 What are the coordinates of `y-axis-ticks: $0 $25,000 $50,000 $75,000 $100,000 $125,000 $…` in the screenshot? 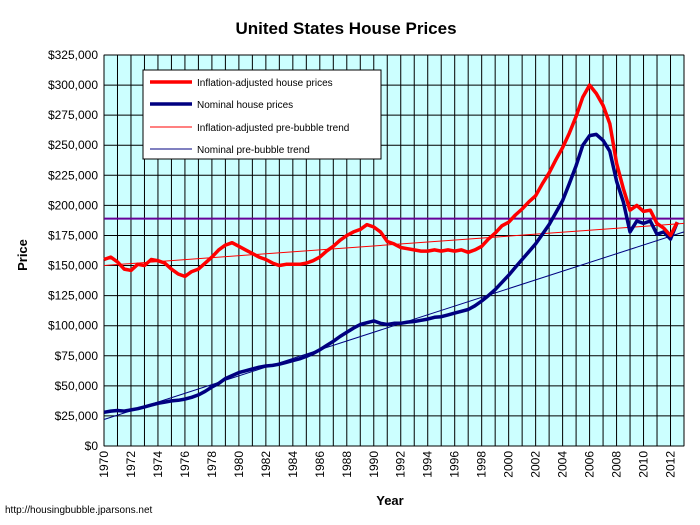 It's located at (73, 250).